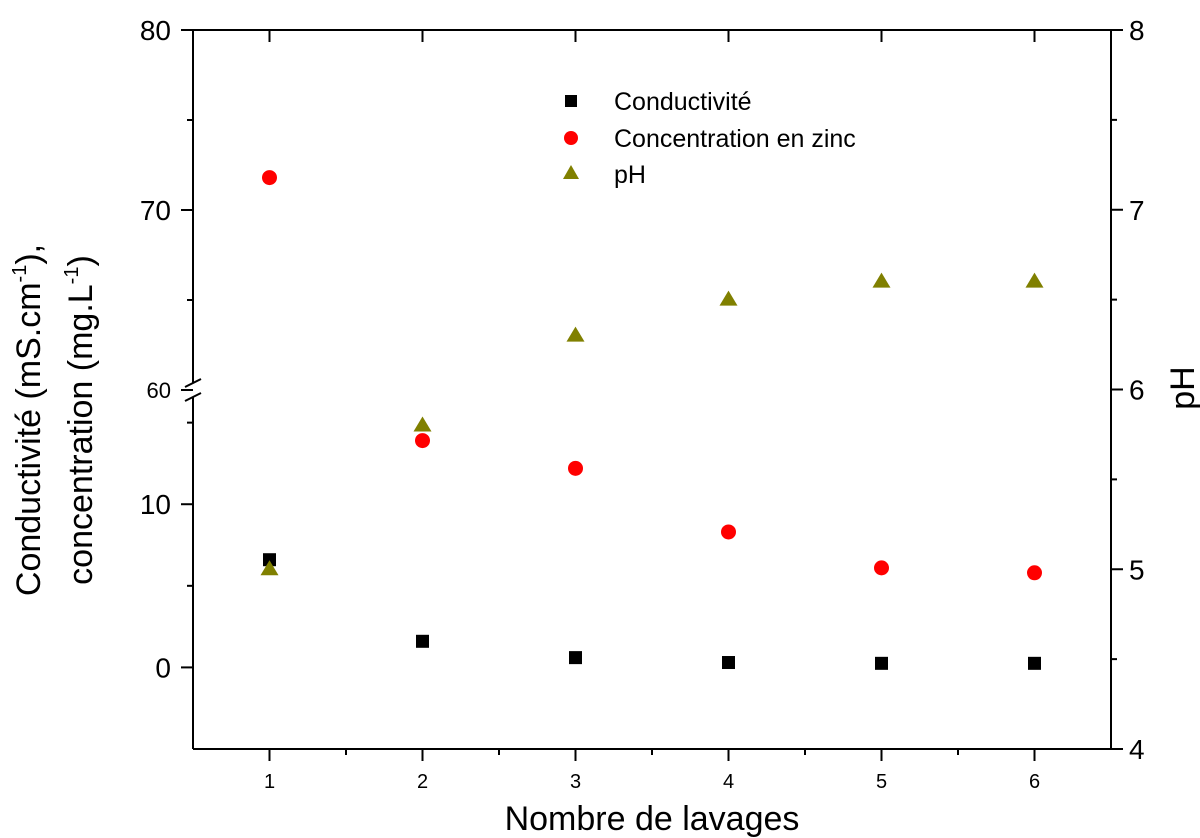 This screenshot has width=1200, height=838. Describe the element at coordinates (652, 819) in the screenshot. I see `x-axis-label: Nombre de lavages` at that location.